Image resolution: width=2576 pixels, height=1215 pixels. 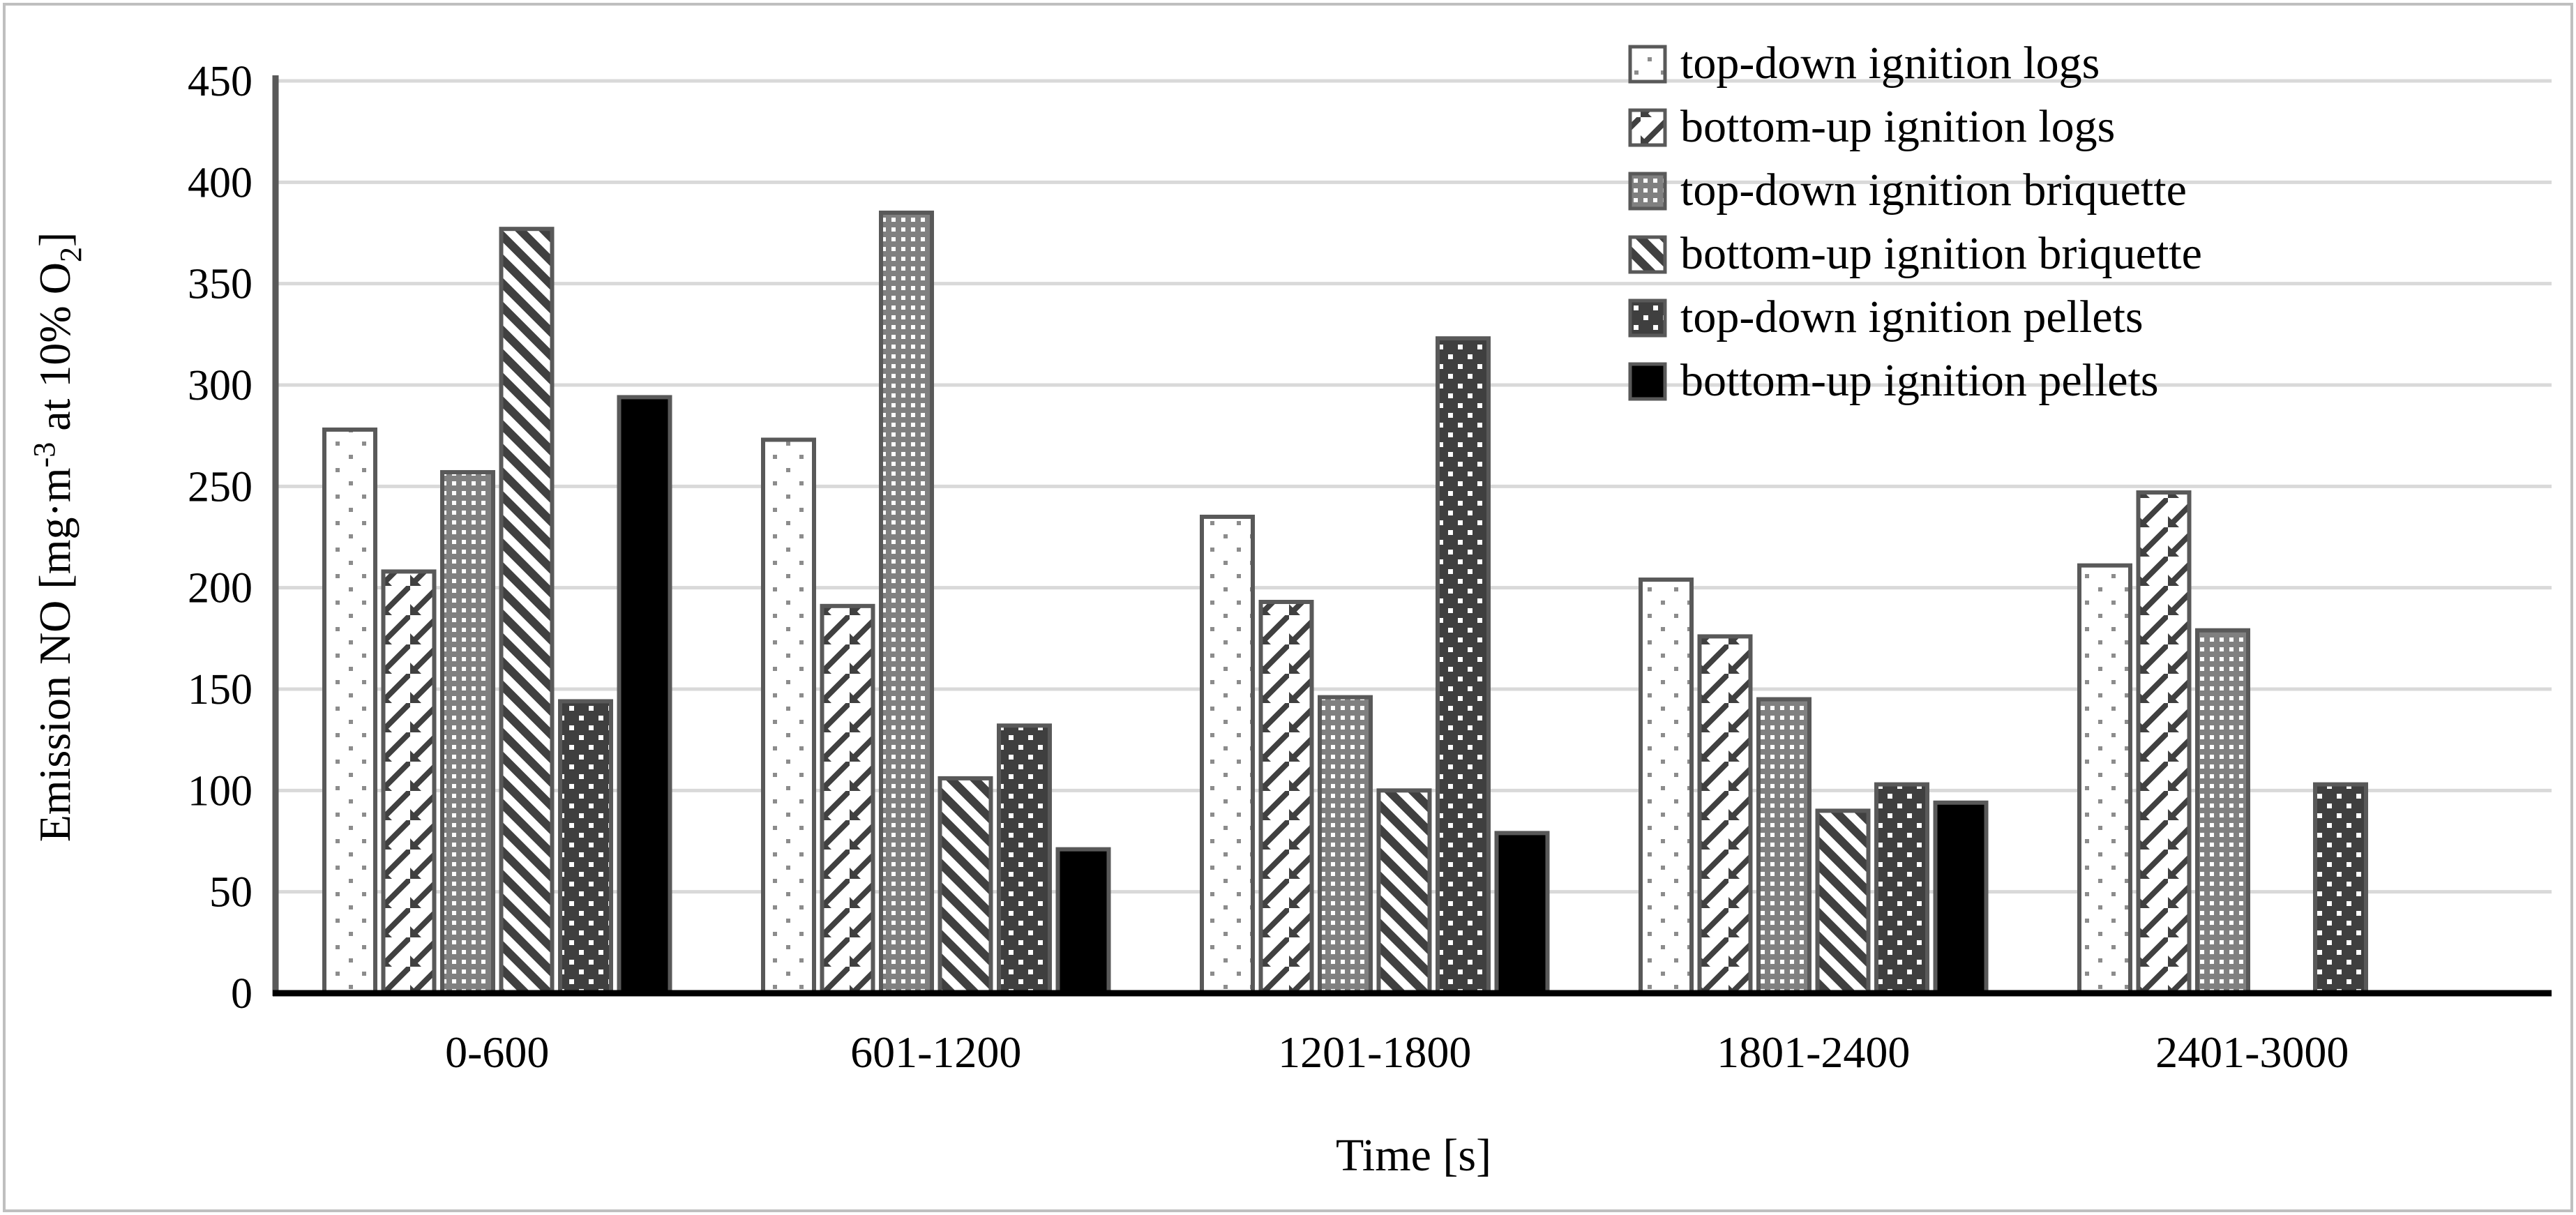 I want to click on legend-swatch-thick-diagonal-stripes, so click(x=1647, y=255).